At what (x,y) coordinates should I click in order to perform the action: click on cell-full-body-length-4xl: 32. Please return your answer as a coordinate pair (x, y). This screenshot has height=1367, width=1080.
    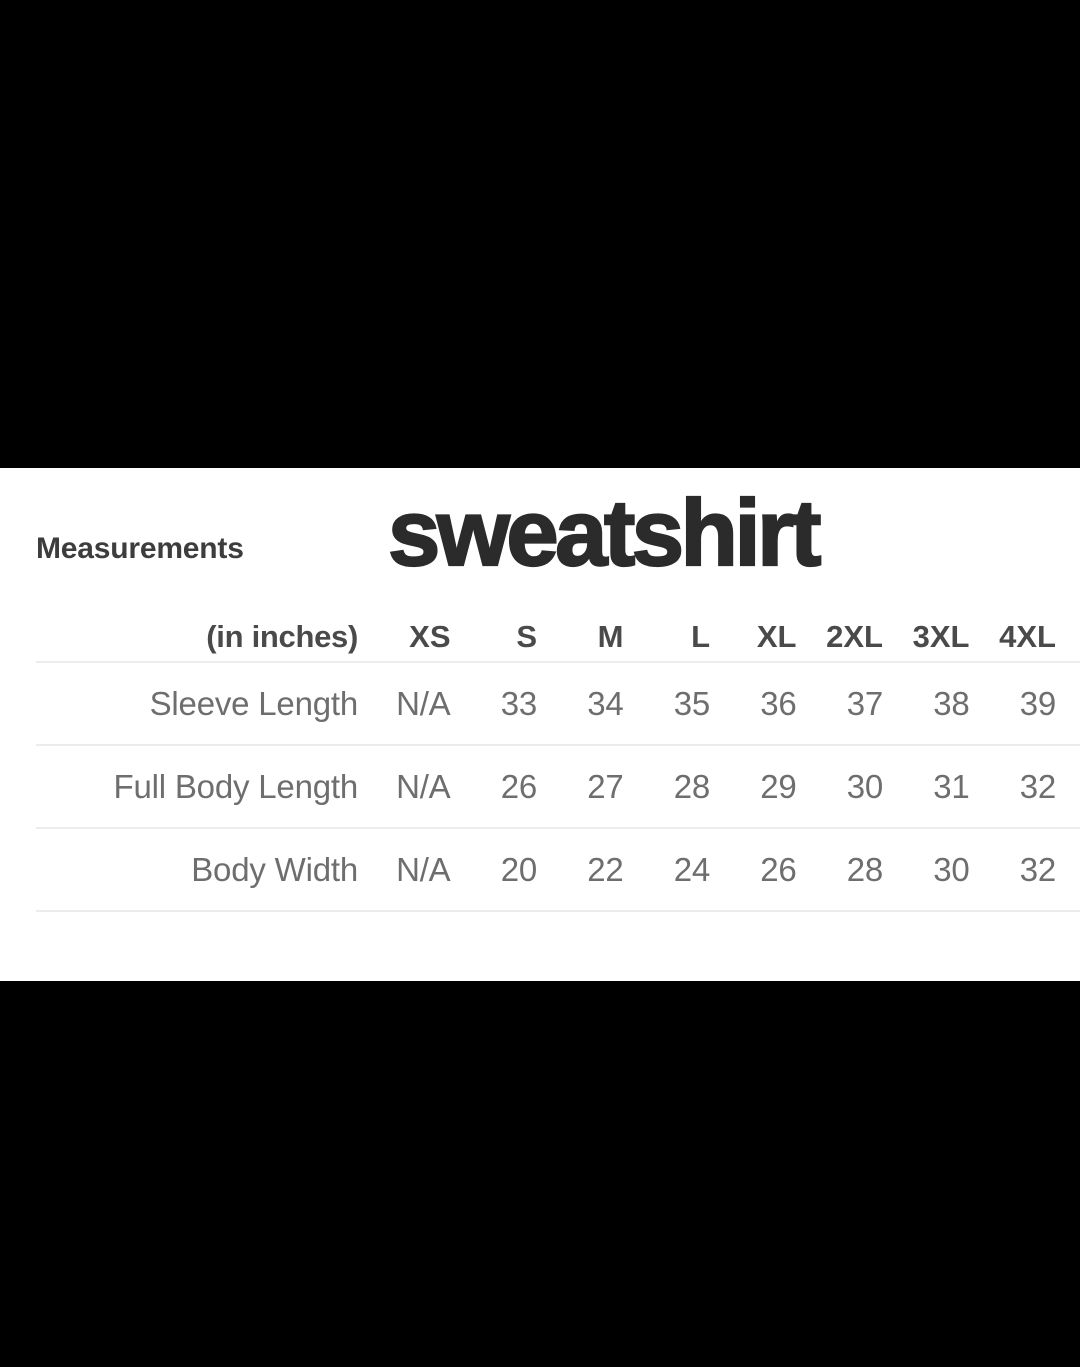
    Looking at the image, I should click on (1038, 786).